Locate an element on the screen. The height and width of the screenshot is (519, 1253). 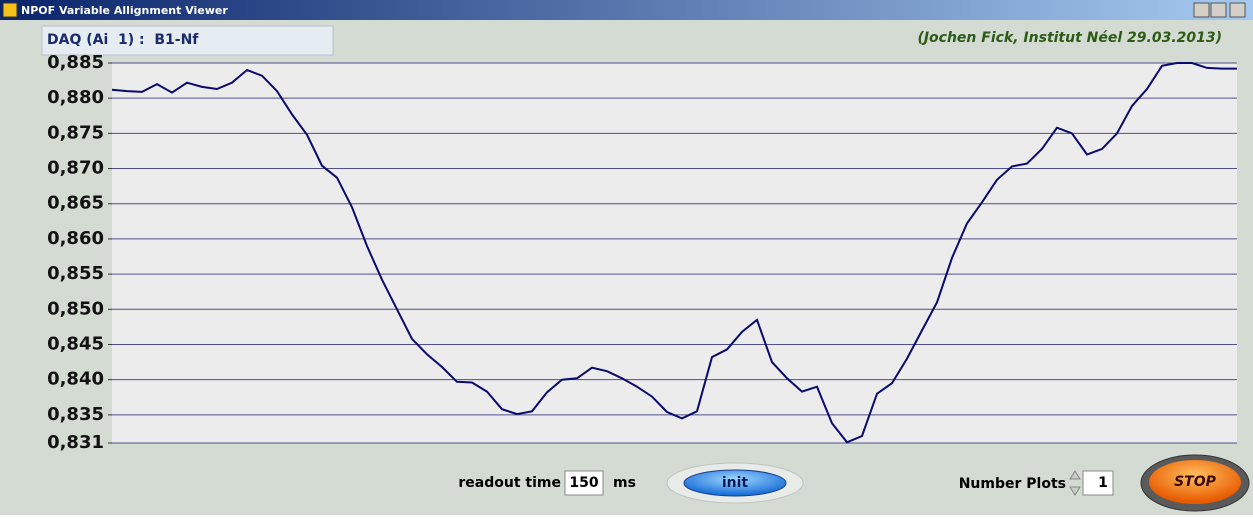
maximize is located at coordinates (1218, 10).